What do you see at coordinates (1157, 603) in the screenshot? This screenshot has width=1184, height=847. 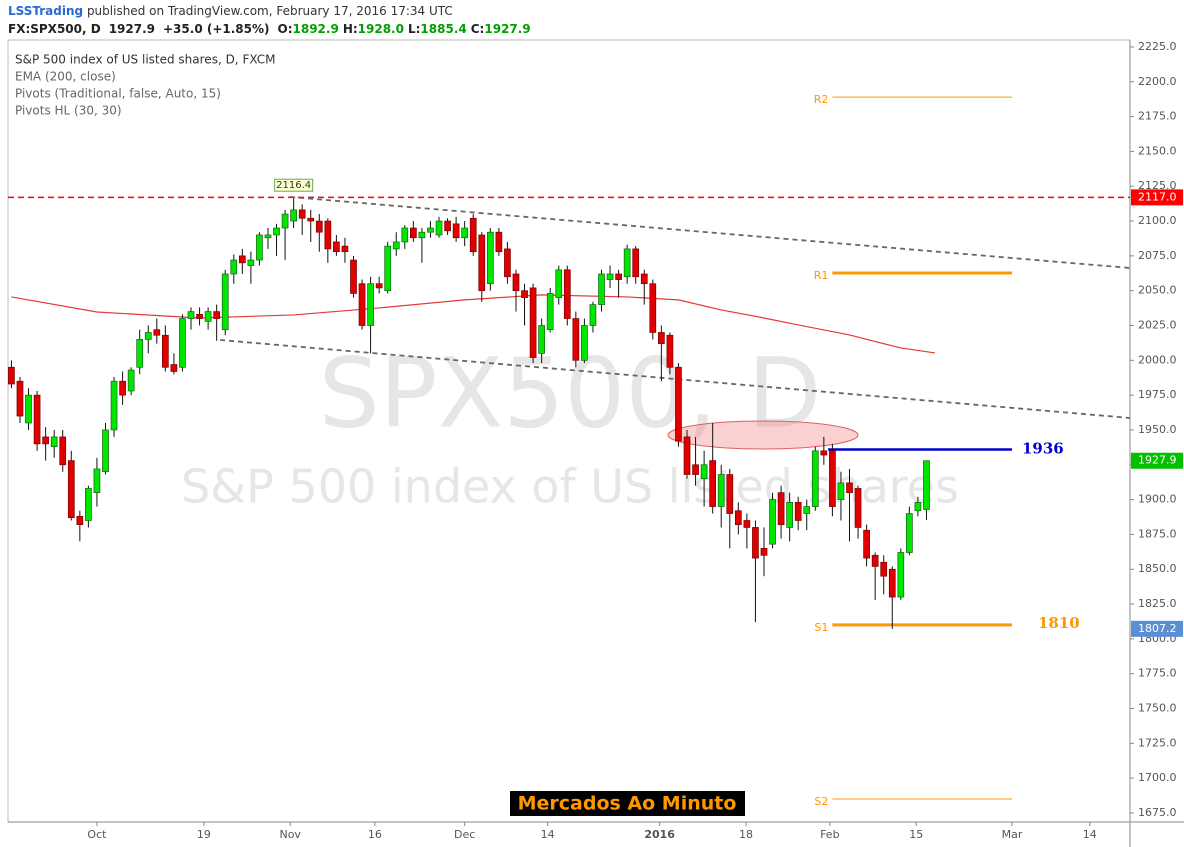 I see `y-tick-label: 1825.0` at bounding box center [1157, 603].